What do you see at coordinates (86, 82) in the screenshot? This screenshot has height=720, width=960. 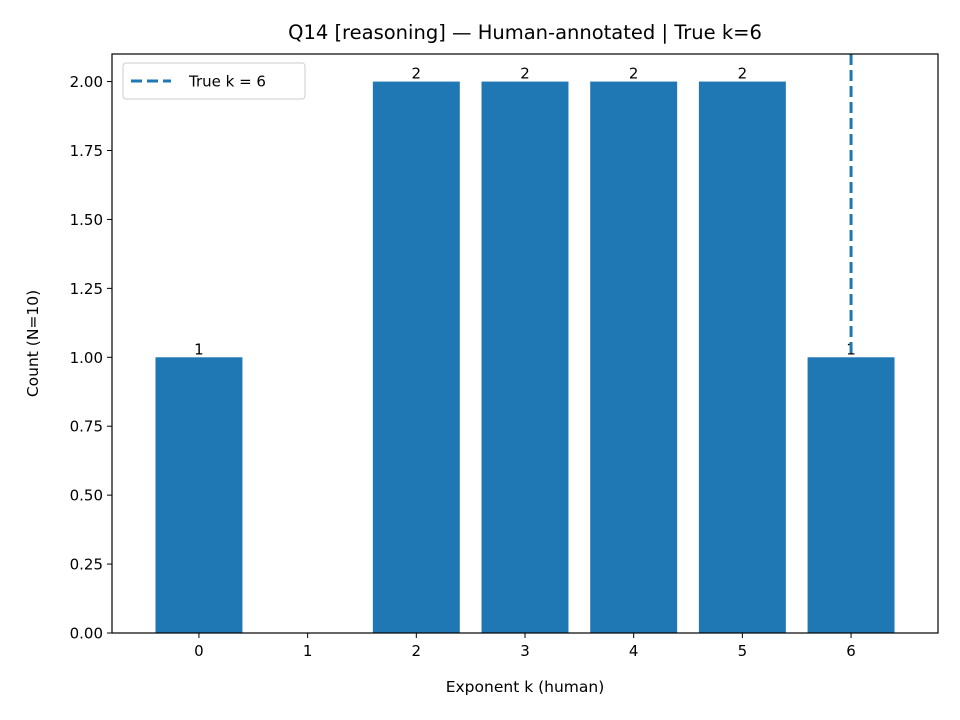 I see `y-tick-label-8: 2.00` at bounding box center [86, 82].